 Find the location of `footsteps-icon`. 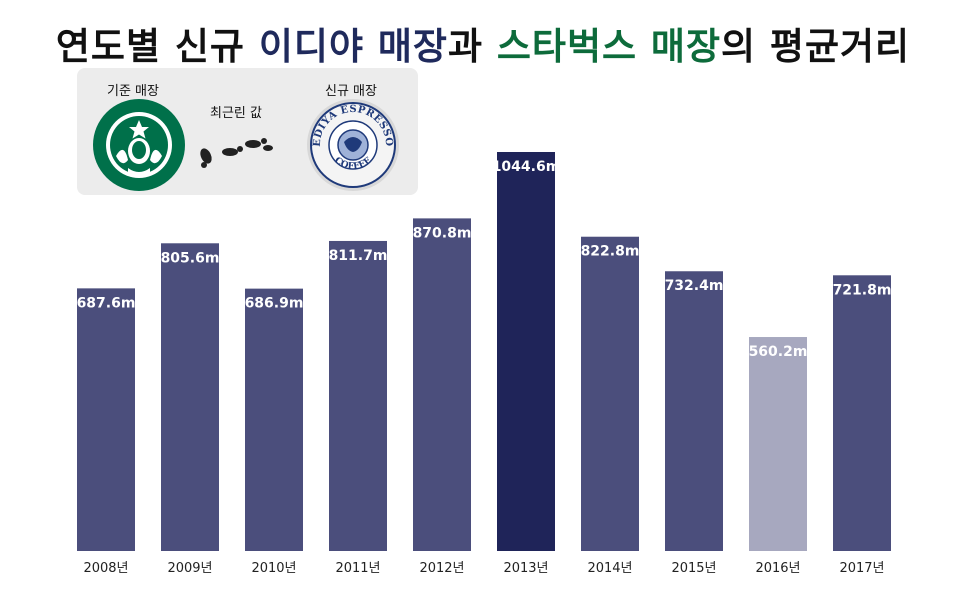

footsteps-icon is located at coordinates (236, 153).